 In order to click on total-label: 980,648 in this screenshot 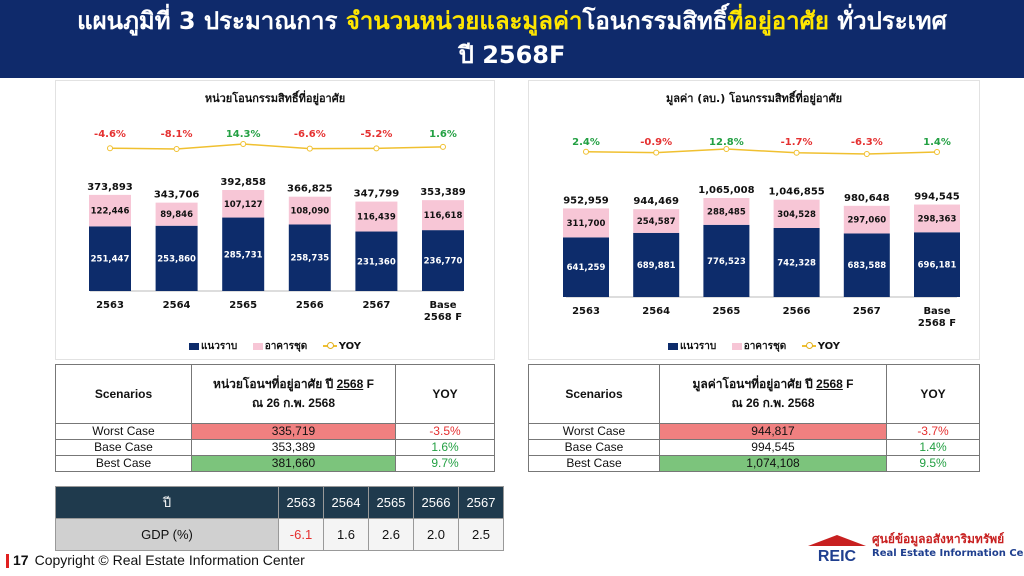, I will do `click(867, 198)`.